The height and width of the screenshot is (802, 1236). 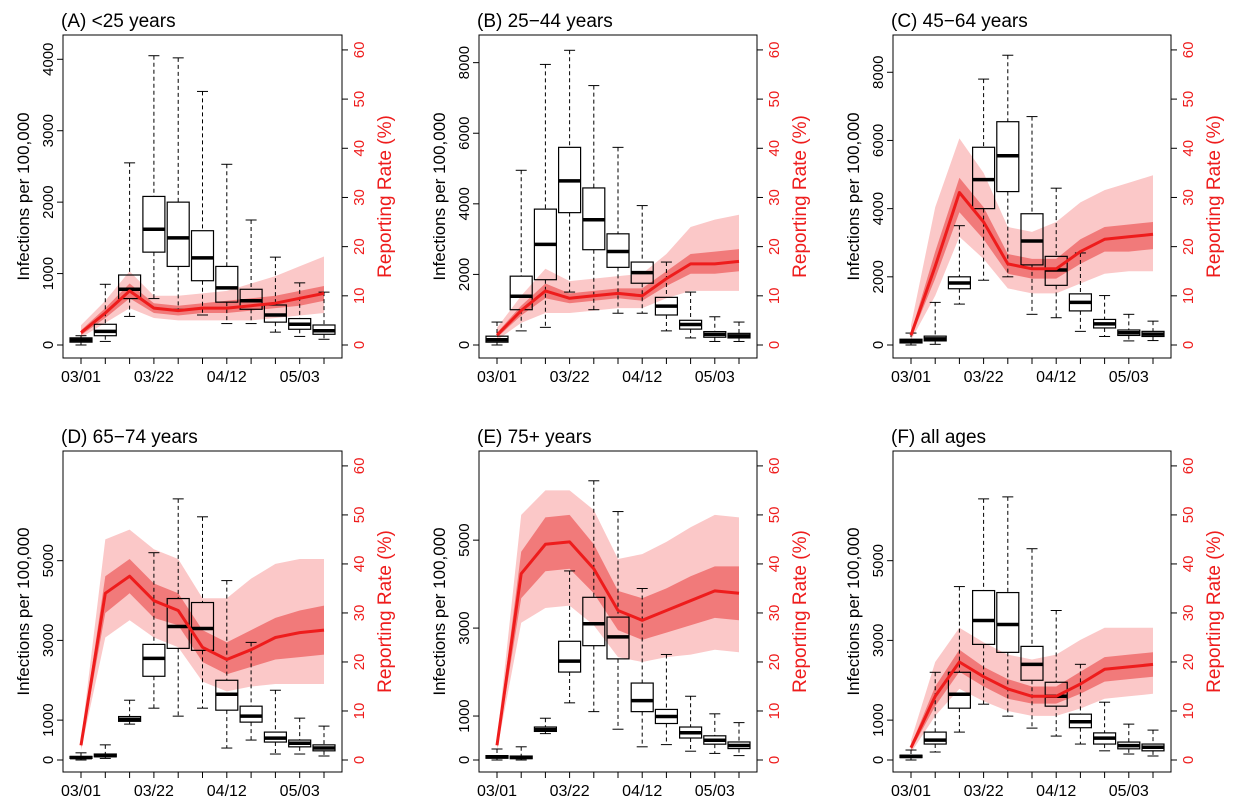 What do you see at coordinates (534, 437) in the screenshot?
I see `panel-title: (E) 75+ years` at bounding box center [534, 437].